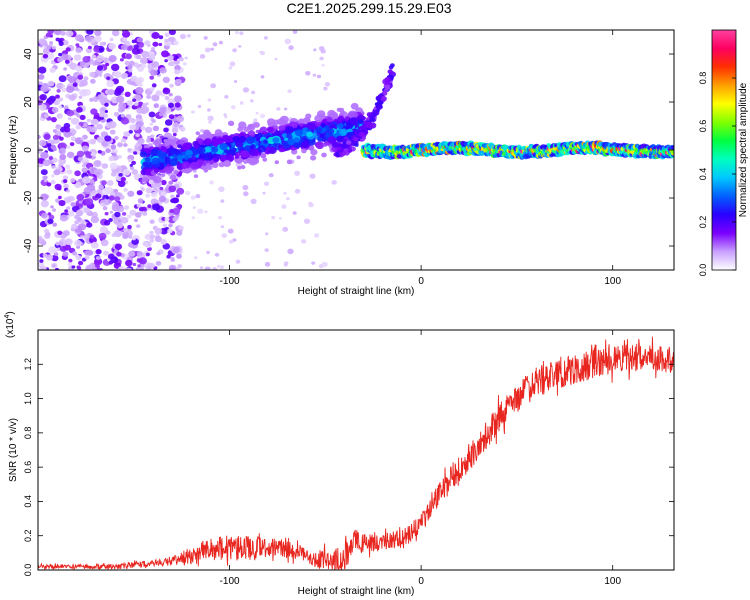 The width and height of the screenshot is (750, 600). What do you see at coordinates (28, 433) in the screenshot?
I see `y-tick-label: 0.8` at bounding box center [28, 433].